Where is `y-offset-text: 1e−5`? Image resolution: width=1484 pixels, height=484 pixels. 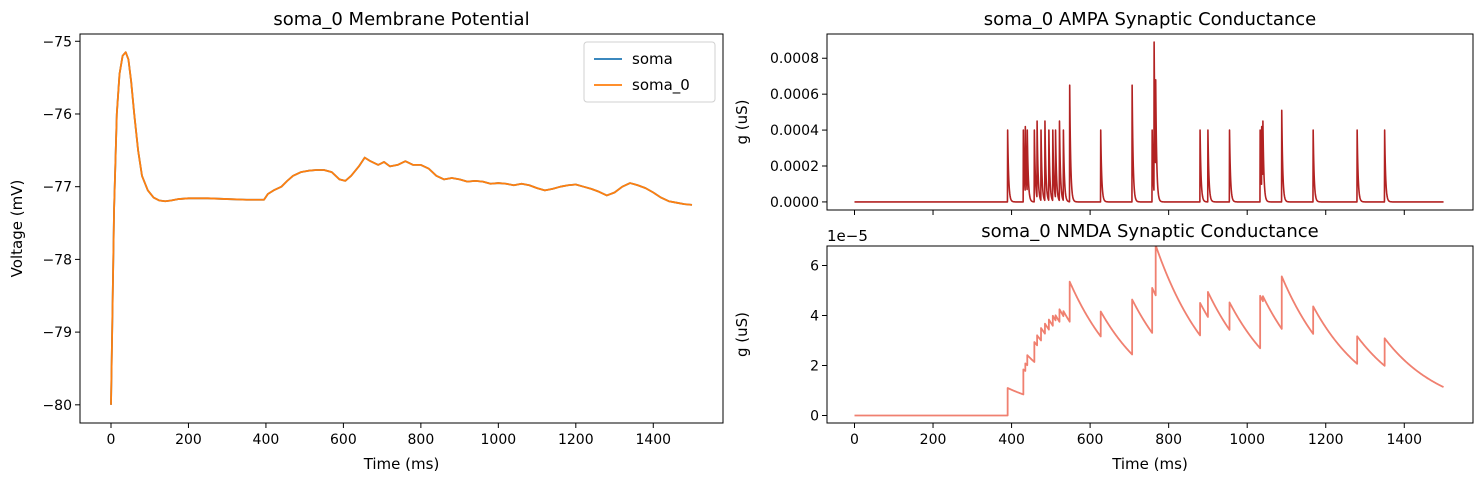
y-offset-text: 1e−5 is located at coordinates (847, 236).